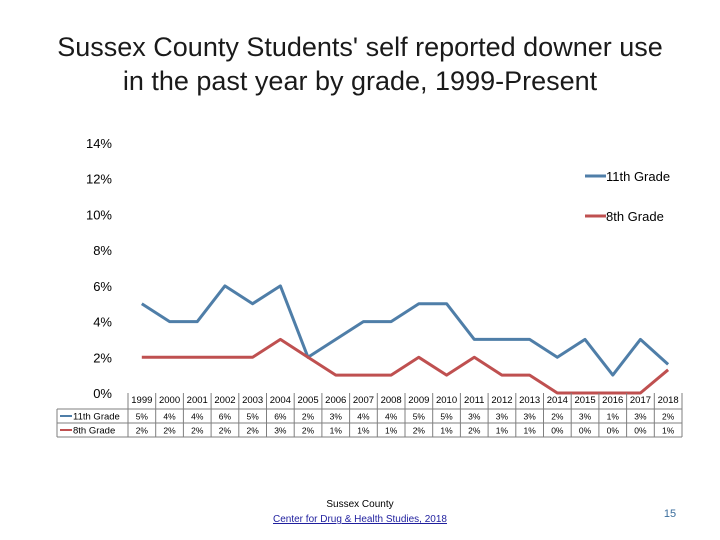 Image resolution: width=720 pixels, height=540 pixels. Describe the element at coordinates (501, 400) in the screenshot. I see `x-tick-label: 2012` at that location.